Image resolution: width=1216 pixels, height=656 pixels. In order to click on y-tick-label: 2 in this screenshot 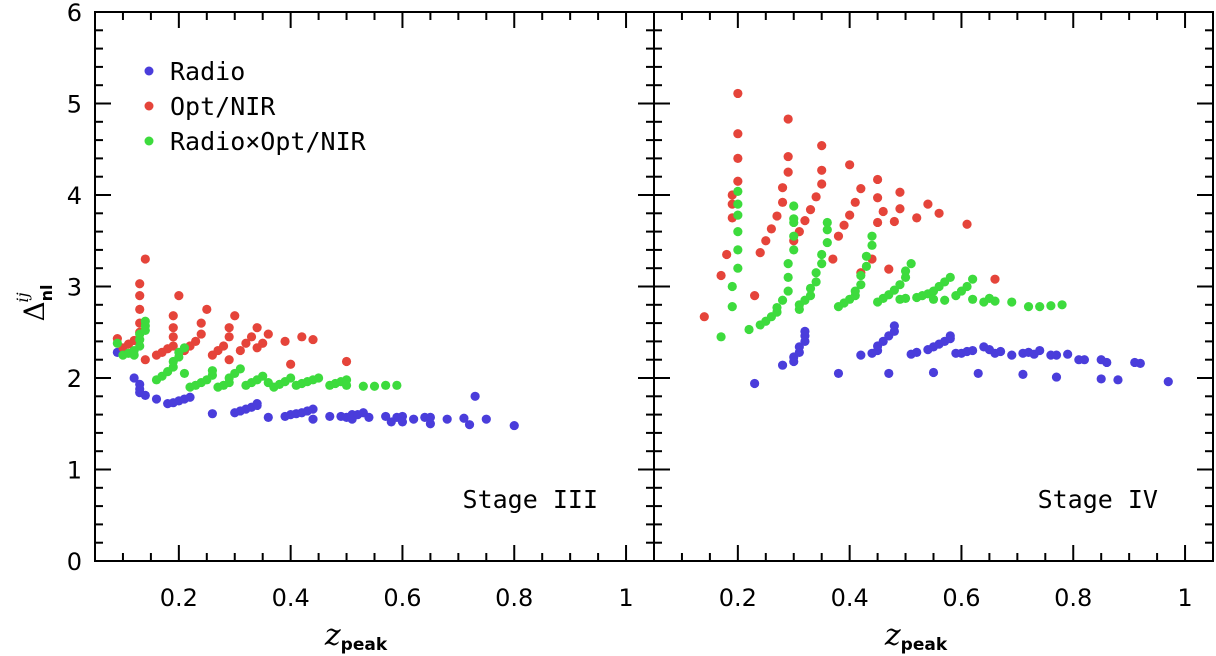, I will do `click(74, 379)`.